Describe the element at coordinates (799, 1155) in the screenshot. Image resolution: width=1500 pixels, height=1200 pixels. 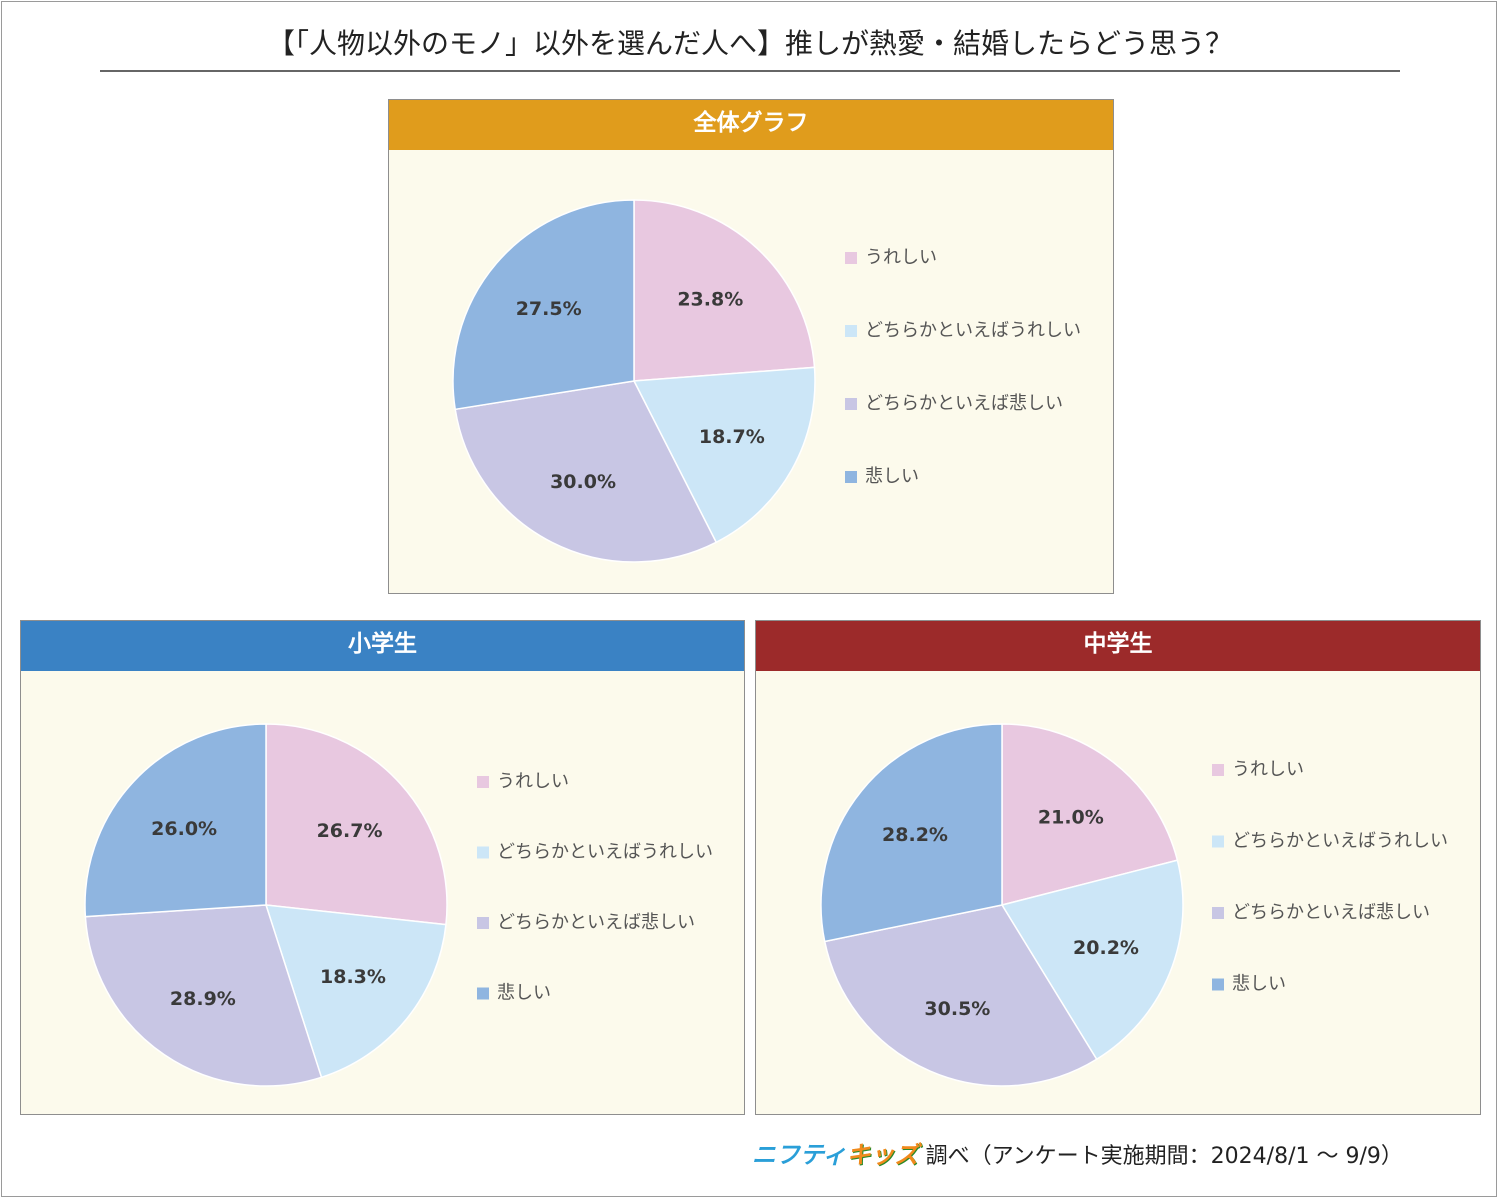
I see `logo-nifty: ニフティ` at that location.